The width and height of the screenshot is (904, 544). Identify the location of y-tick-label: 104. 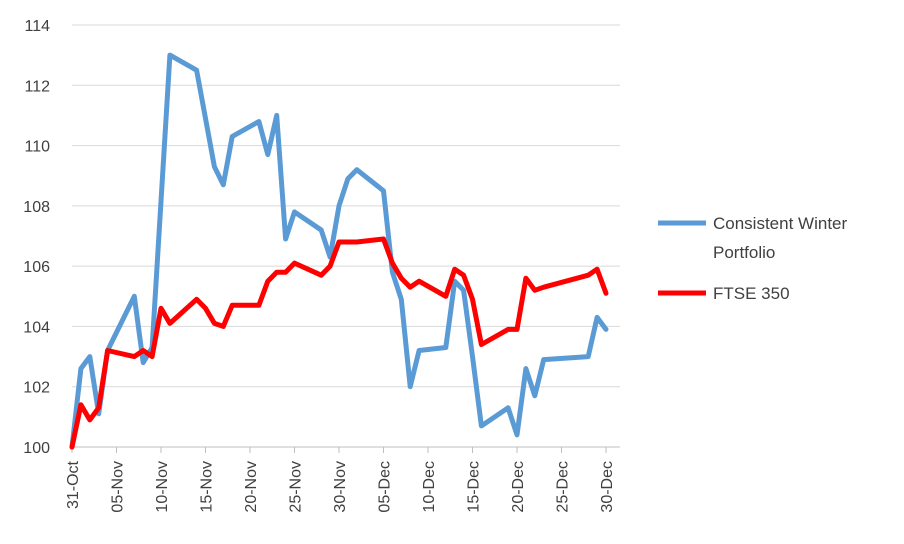
(36, 327).